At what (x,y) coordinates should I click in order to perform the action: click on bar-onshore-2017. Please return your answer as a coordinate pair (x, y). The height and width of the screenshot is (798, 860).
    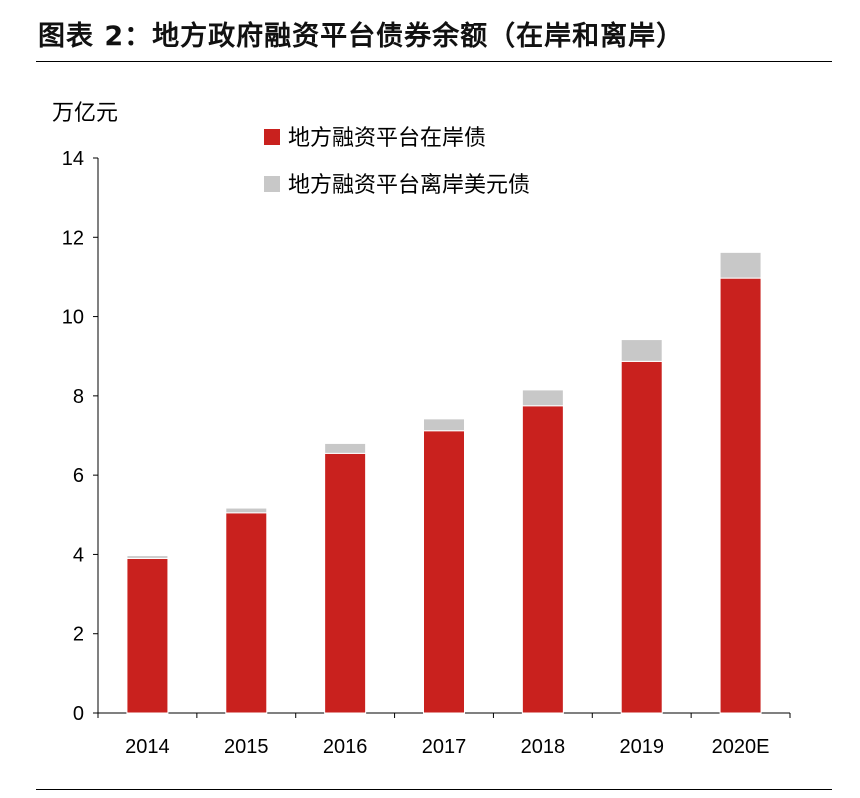
    Looking at the image, I should click on (444, 572).